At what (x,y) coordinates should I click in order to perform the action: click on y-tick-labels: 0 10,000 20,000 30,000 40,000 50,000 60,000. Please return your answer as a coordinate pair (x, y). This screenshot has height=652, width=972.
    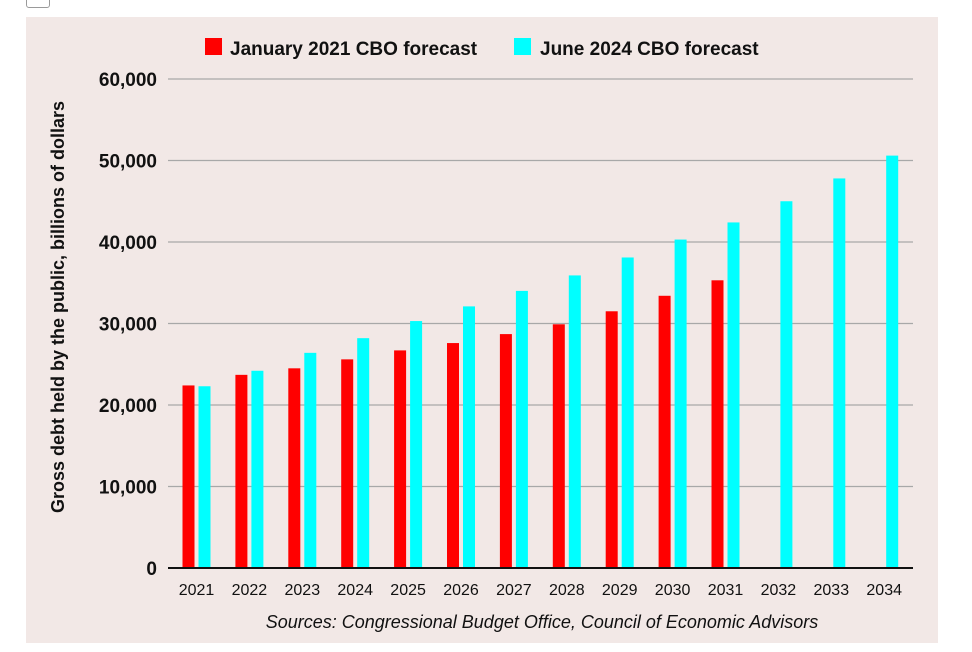
    Looking at the image, I should click on (128, 325).